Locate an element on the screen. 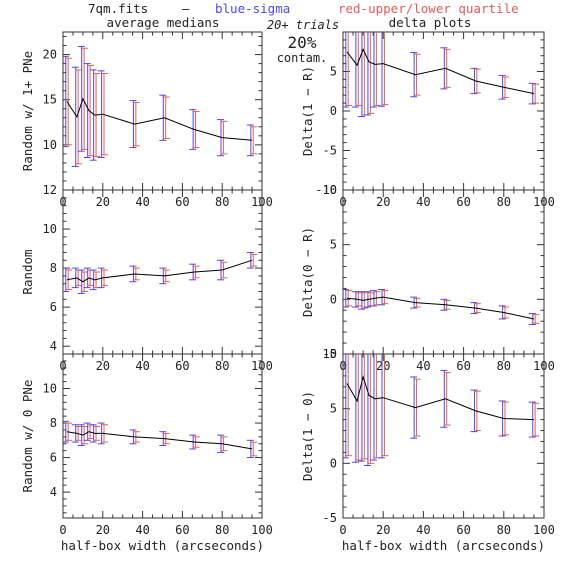  y-tick-label: 20 is located at coordinates (50, 55).